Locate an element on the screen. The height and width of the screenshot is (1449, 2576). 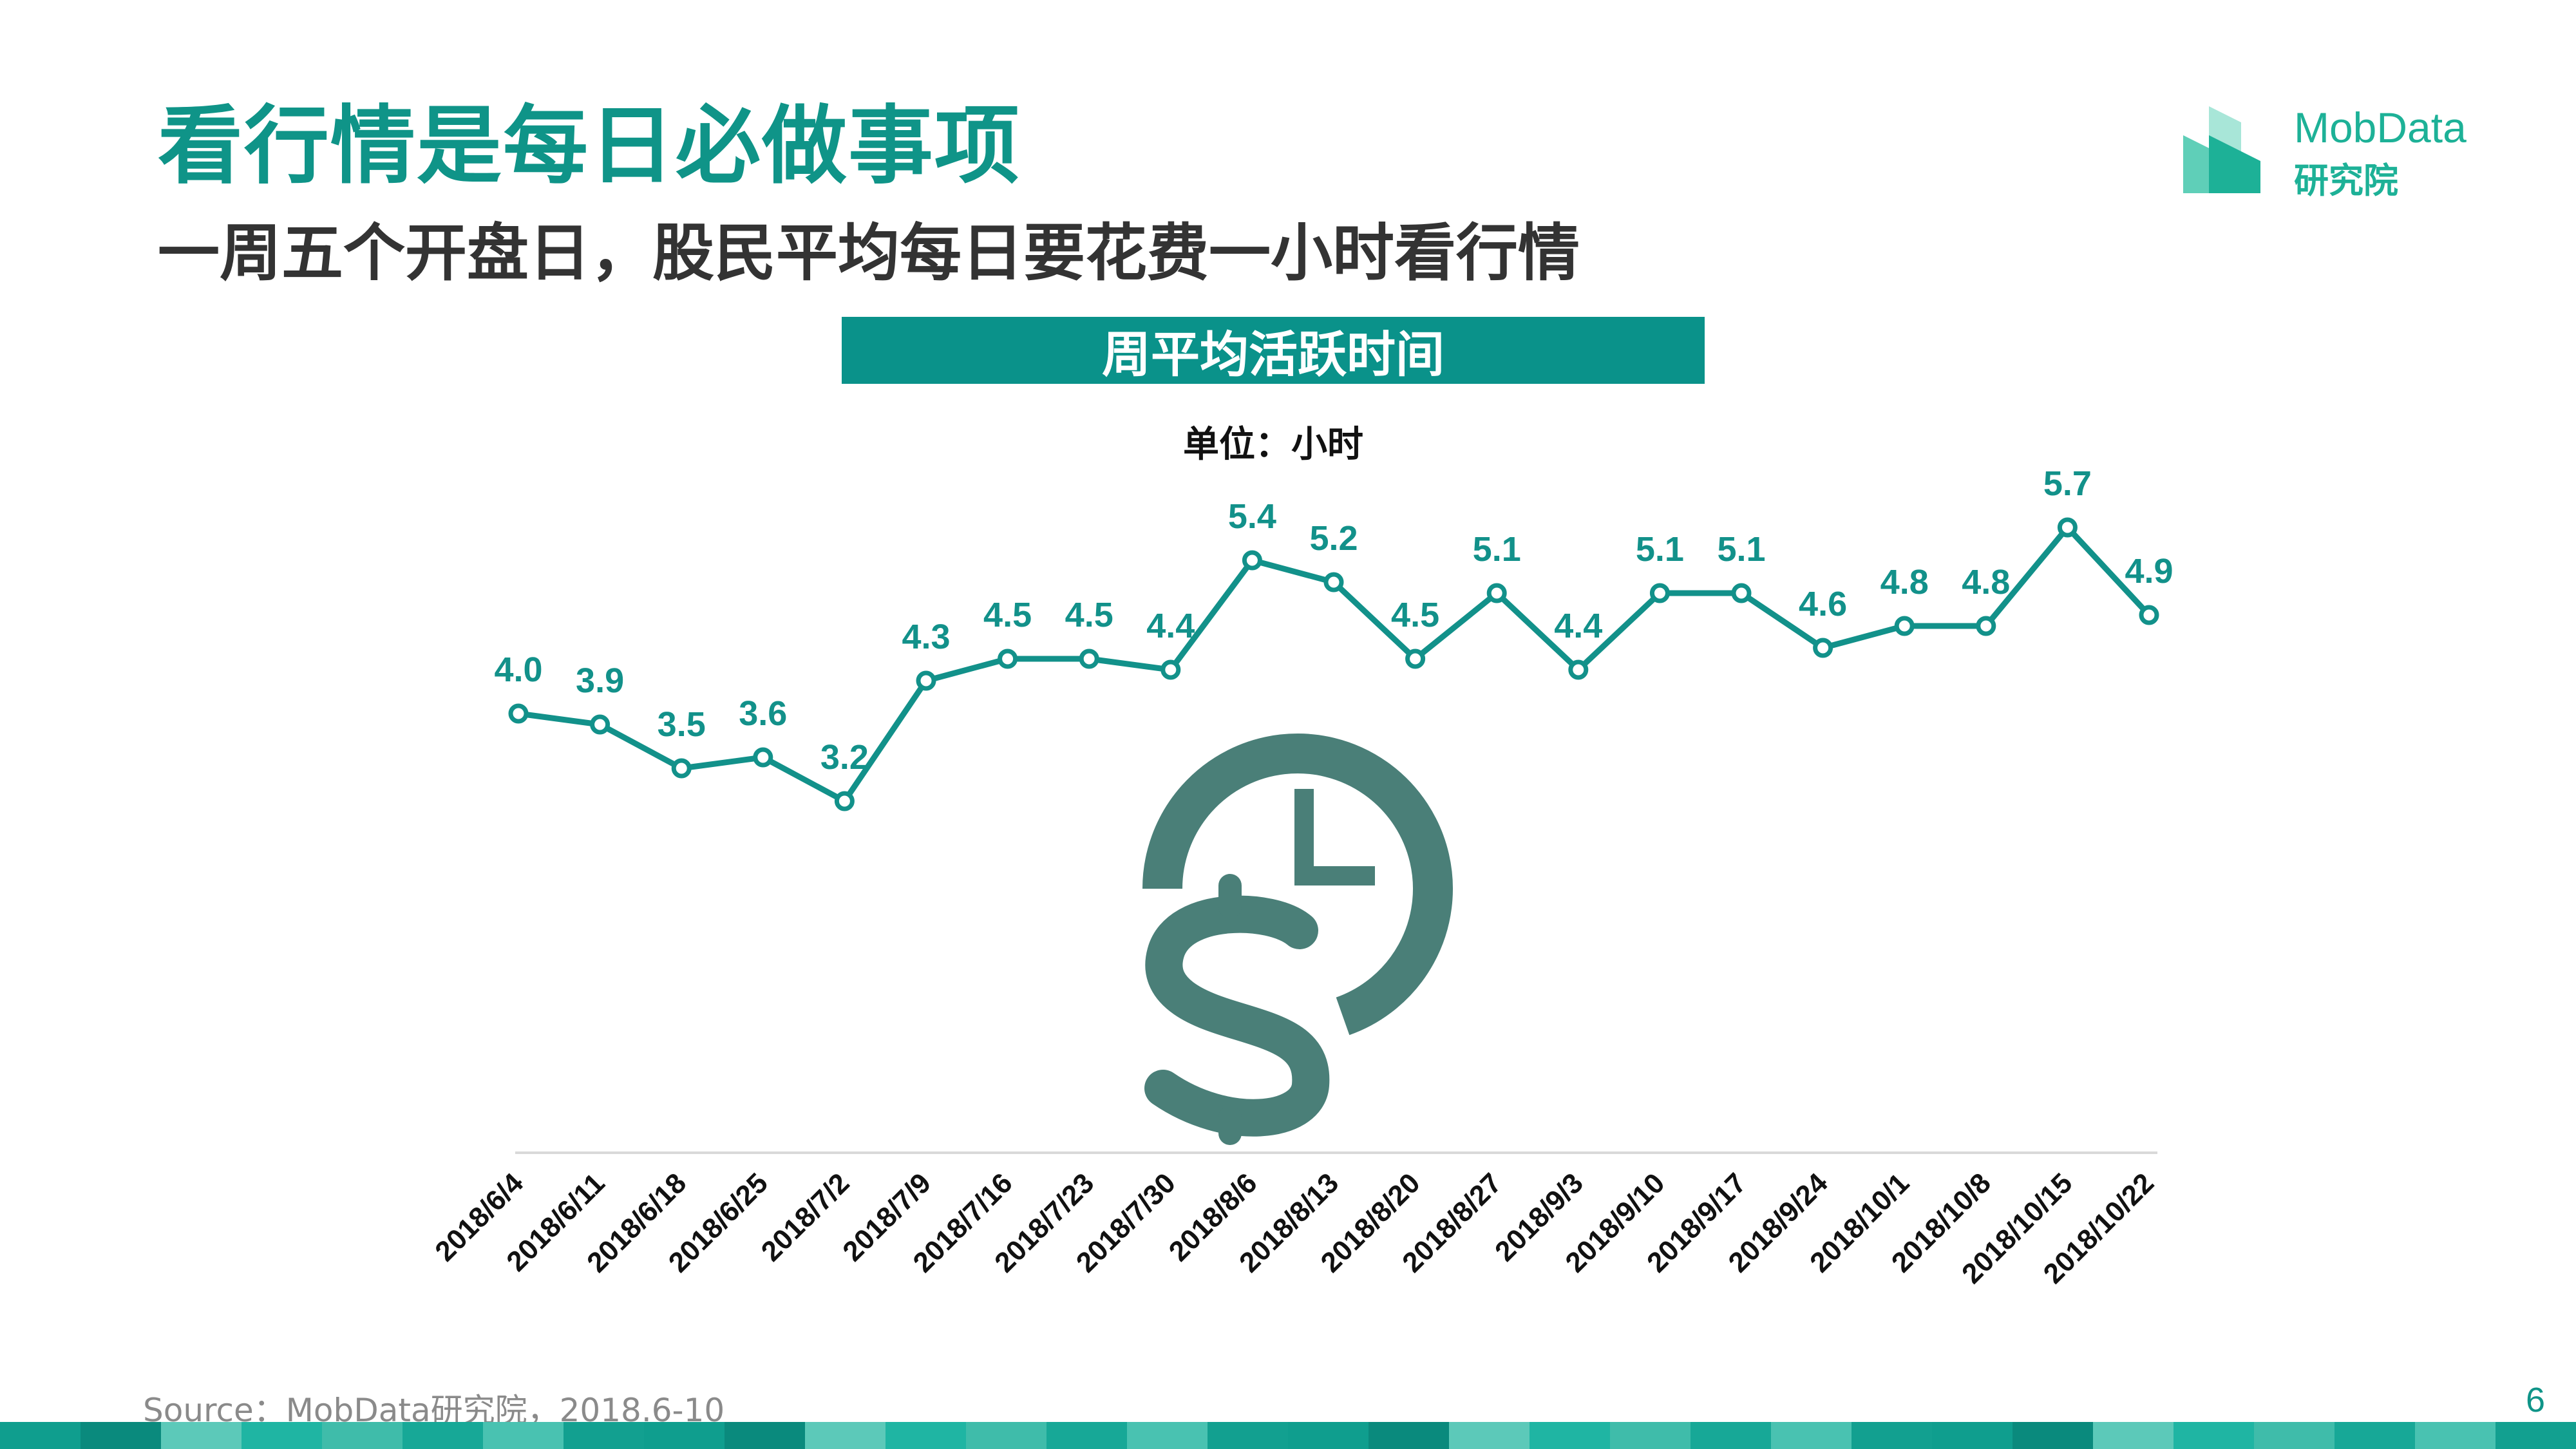
data-label: 3.9 is located at coordinates (600, 681).